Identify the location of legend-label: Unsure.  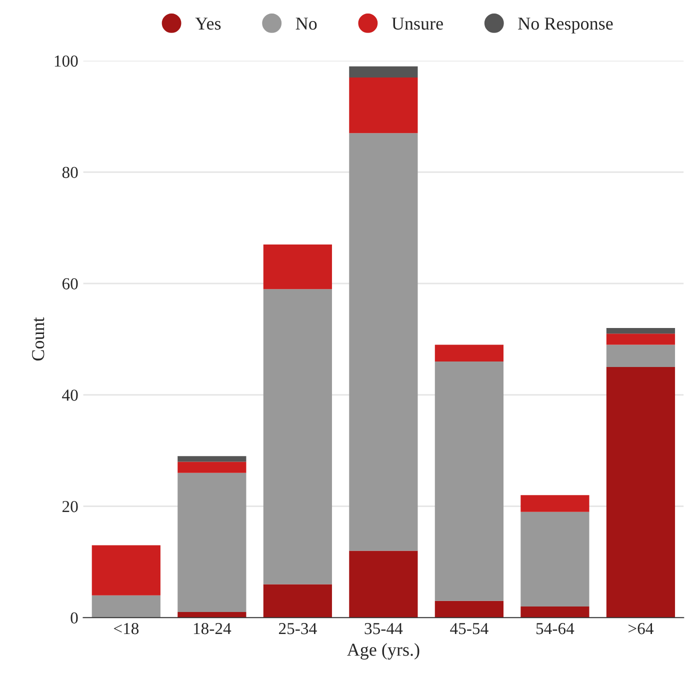
(417, 24).